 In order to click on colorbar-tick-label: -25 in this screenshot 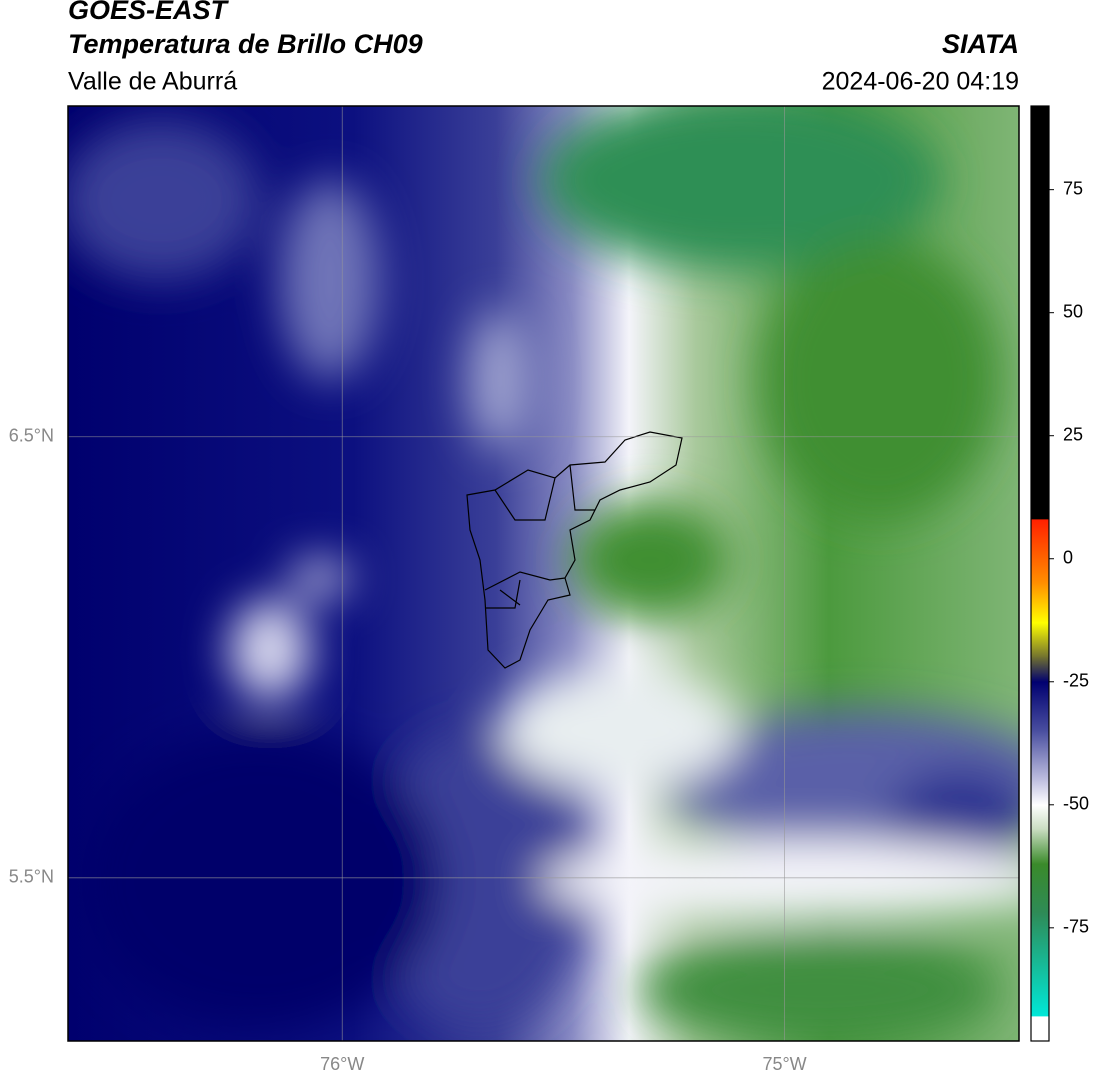, I will do `click(1076, 681)`.